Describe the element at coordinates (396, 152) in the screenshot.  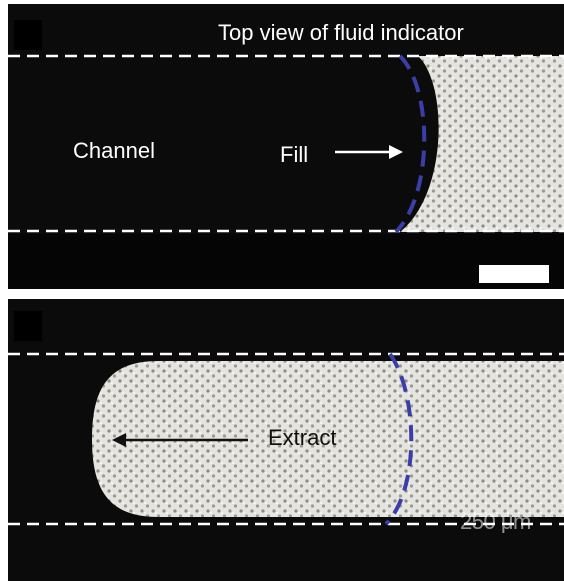
I see `fill-arrow-head` at that location.